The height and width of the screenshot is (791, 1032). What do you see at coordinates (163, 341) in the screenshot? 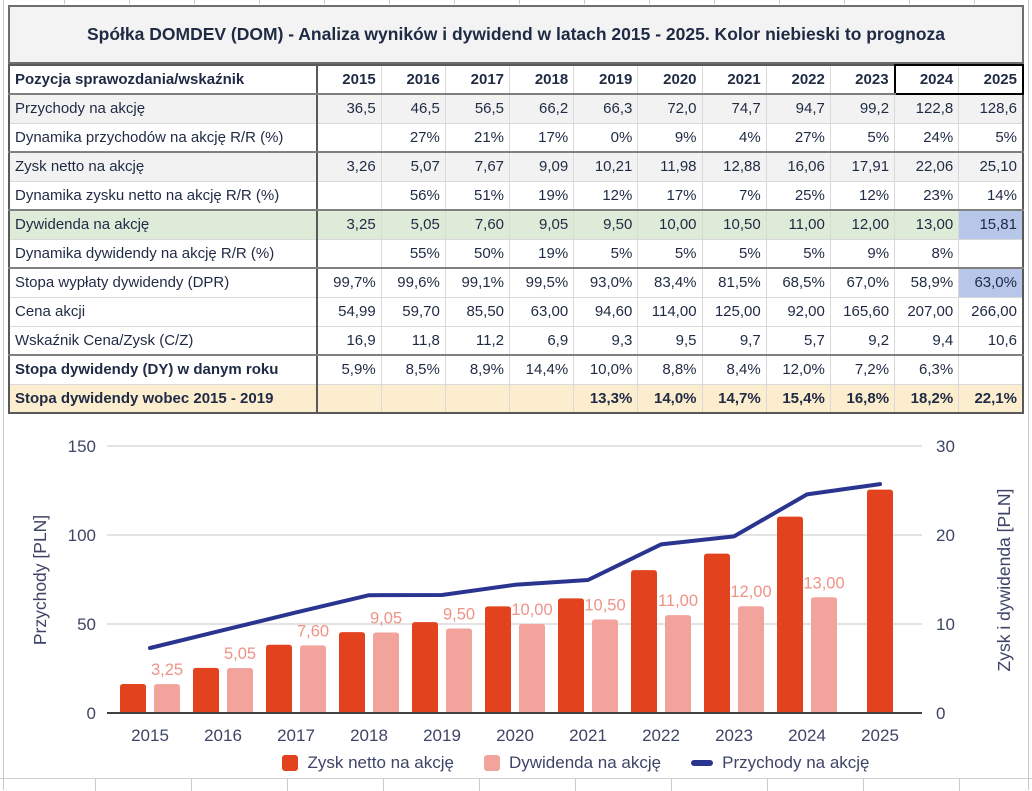
I see `row-label: Wskaźnik Cena/Zysk (C/Z)` at bounding box center [163, 341].